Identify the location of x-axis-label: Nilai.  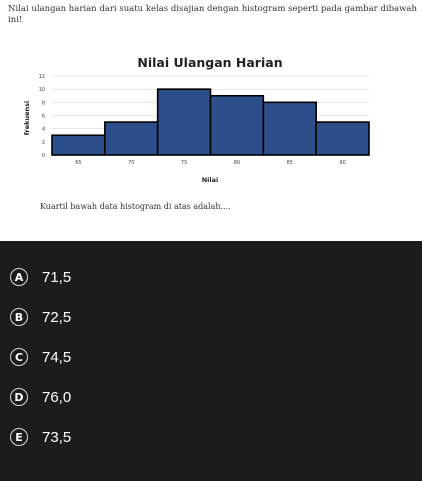
(210, 180).